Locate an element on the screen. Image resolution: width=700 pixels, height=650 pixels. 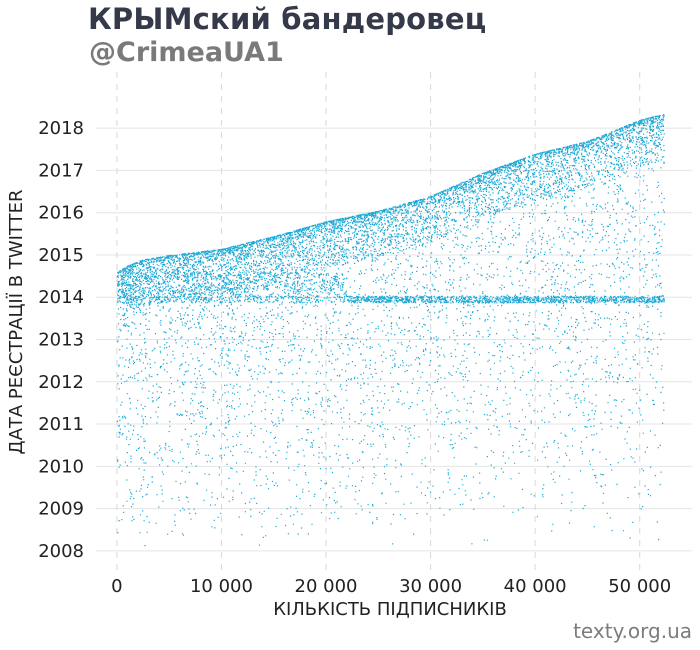
x-axis-label: КІЛЬКІСТЬ ПІДПИСНИКІВ is located at coordinates (390, 609).